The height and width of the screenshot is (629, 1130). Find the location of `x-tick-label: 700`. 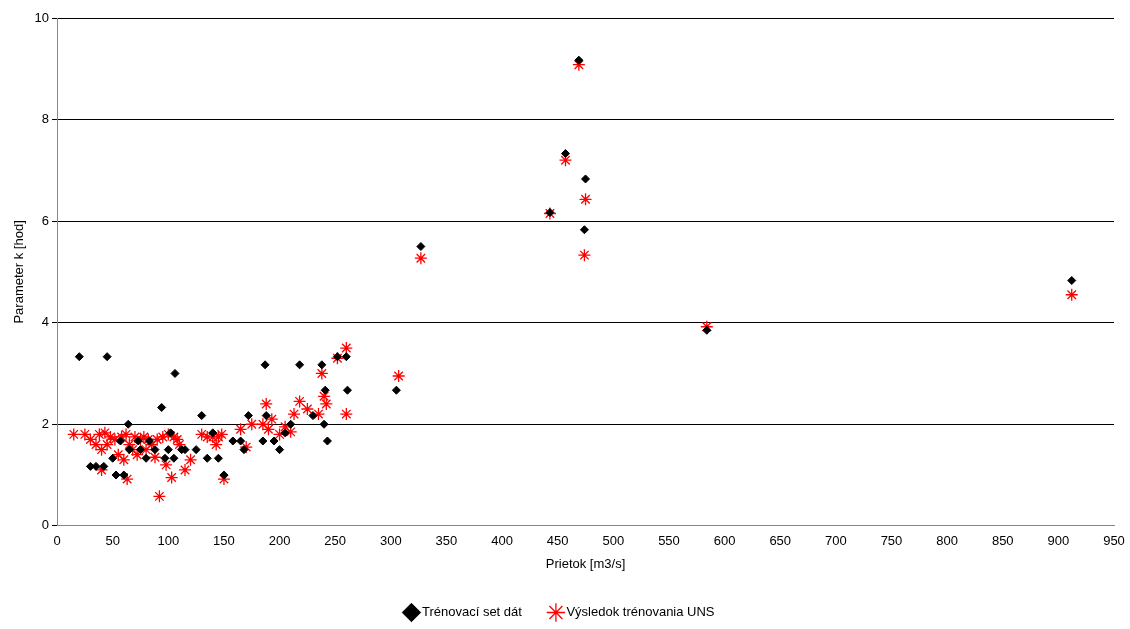

x-tick-label: 700 is located at coordinates (836, 541).